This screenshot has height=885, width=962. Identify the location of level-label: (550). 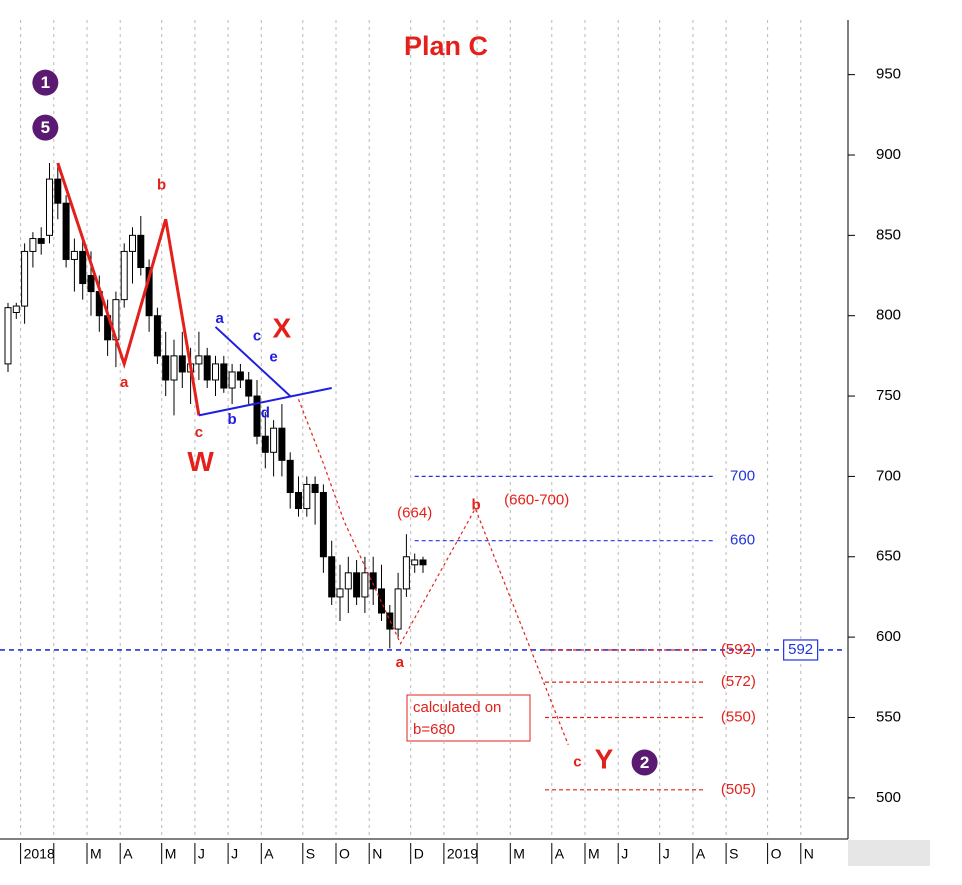
(738, 716).